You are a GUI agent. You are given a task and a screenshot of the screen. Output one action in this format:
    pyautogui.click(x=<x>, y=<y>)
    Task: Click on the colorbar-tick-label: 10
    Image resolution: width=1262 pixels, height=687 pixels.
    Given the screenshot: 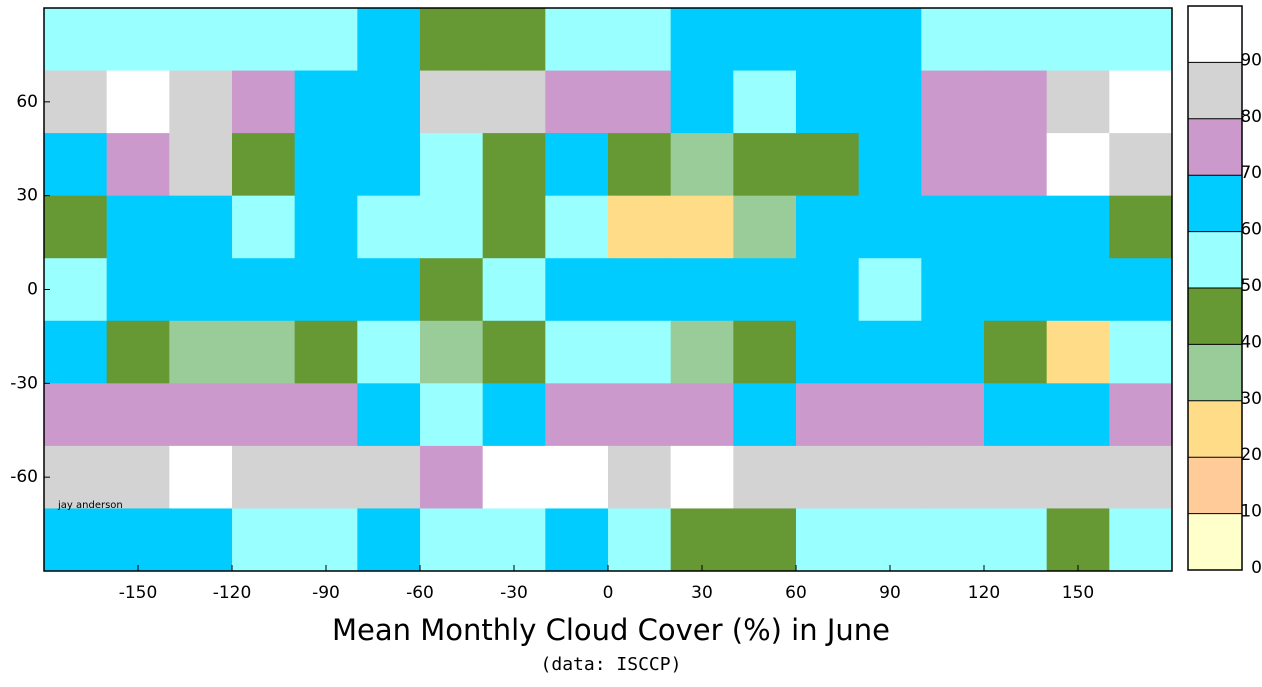 What is the action you would take?
    pyautogui.click(x=1251, y=512)
    